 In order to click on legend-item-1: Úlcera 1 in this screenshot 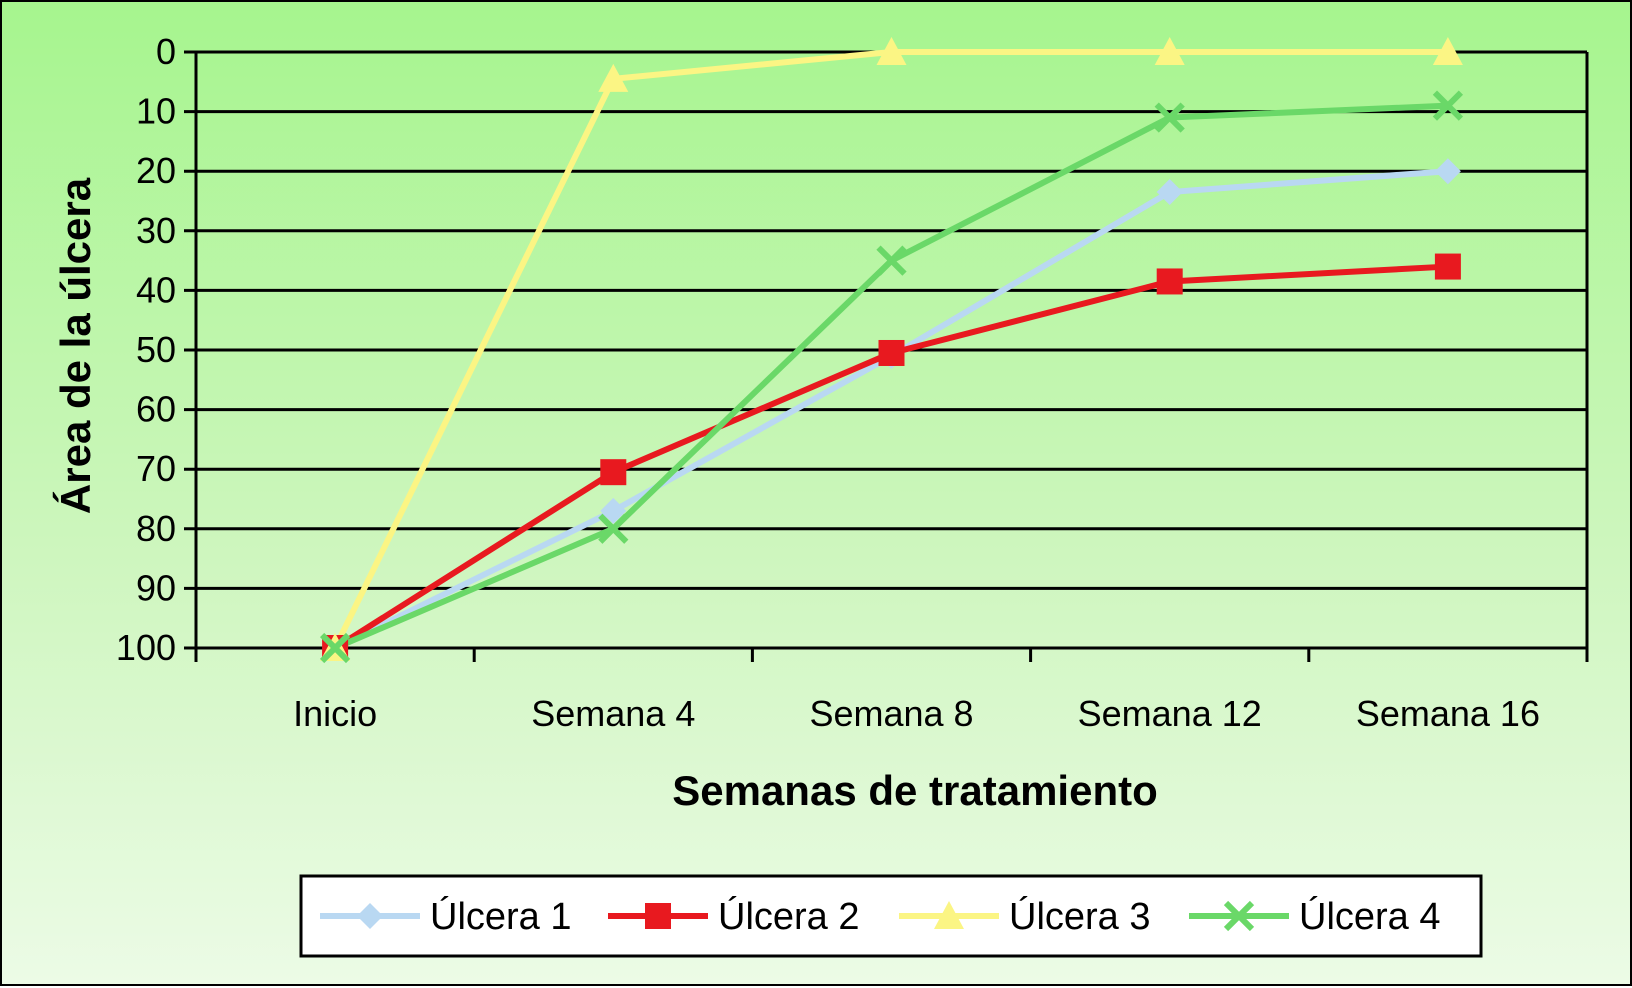, I will do `click(446, 916)`.